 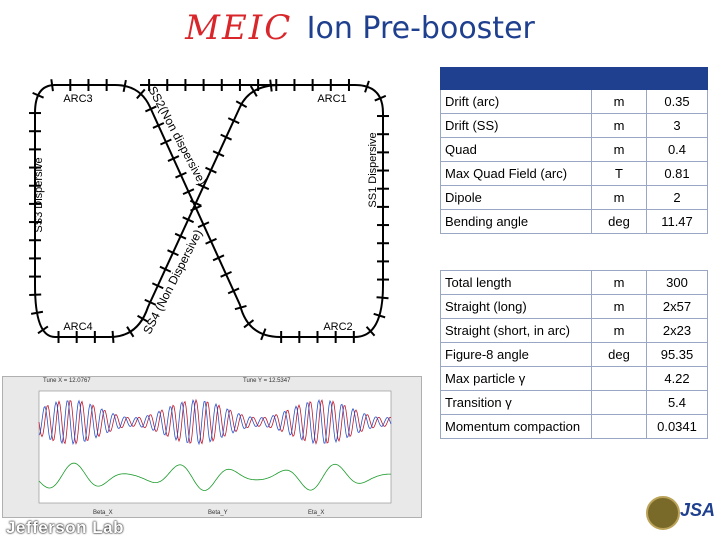 I want to click on table-header, so click(x=574, y=78).